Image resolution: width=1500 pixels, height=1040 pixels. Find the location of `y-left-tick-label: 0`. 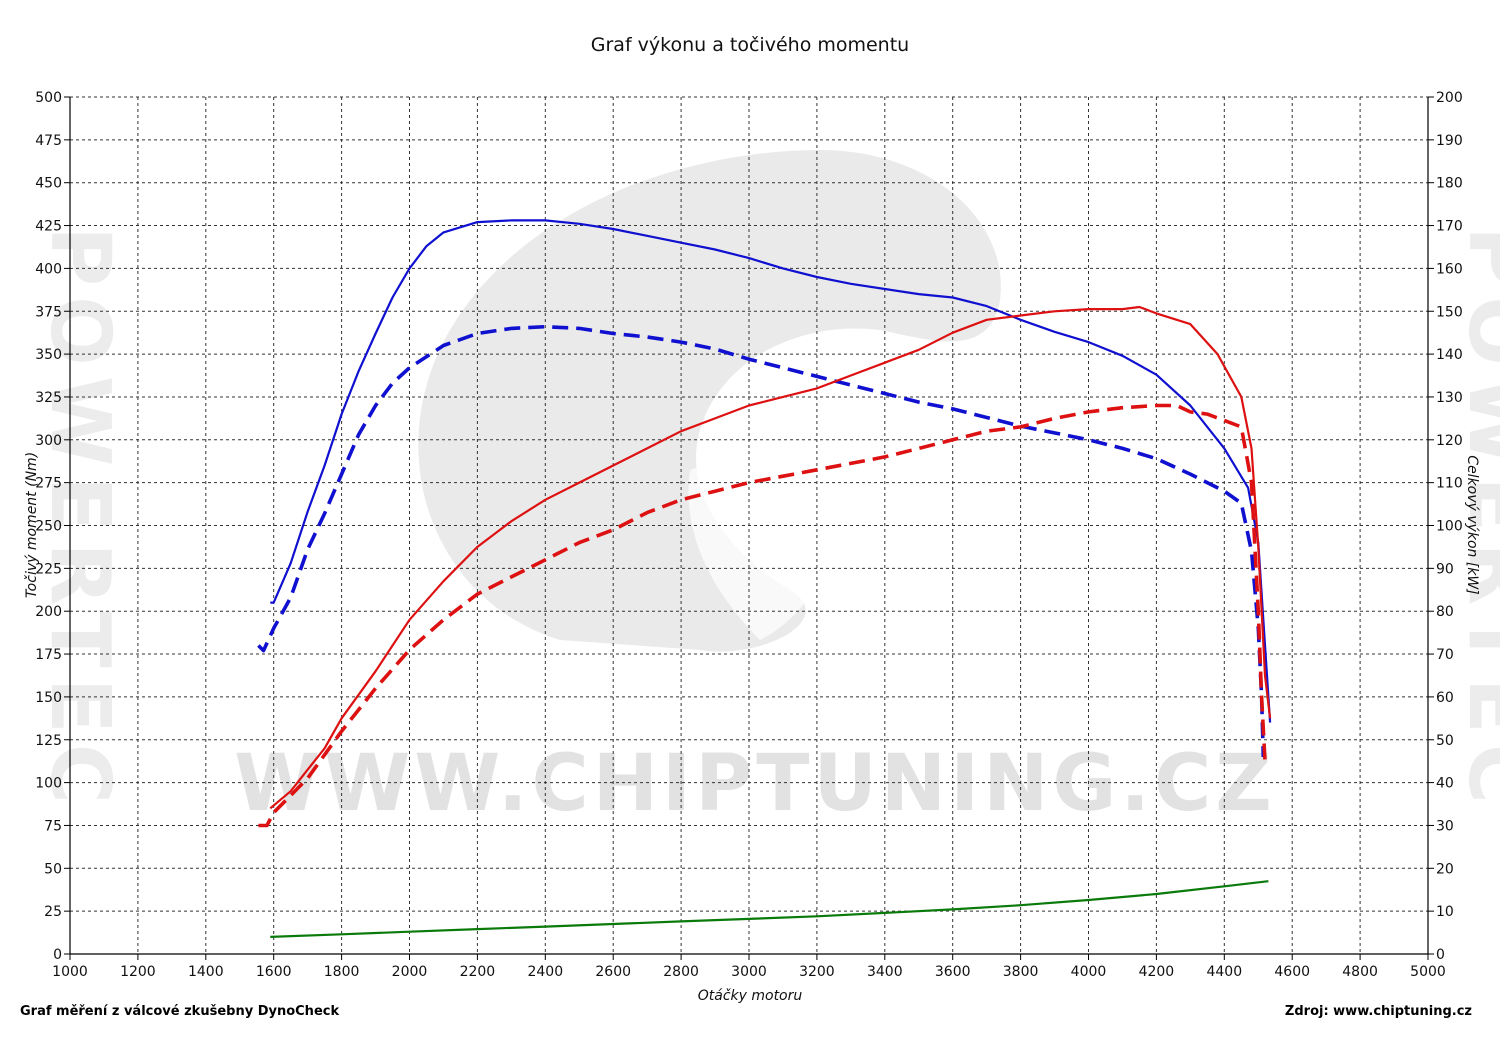

y-left-tick-label: 0 is located at coordinates (57, 955).